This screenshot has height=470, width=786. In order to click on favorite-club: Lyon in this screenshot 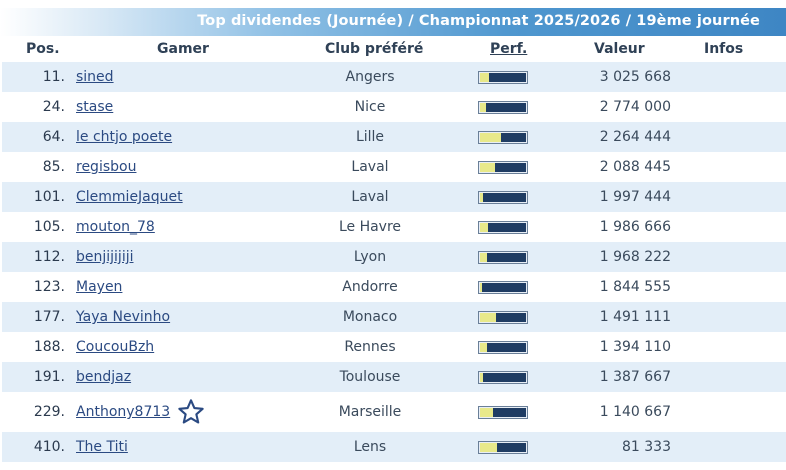, I will do `click(370, 257)`.